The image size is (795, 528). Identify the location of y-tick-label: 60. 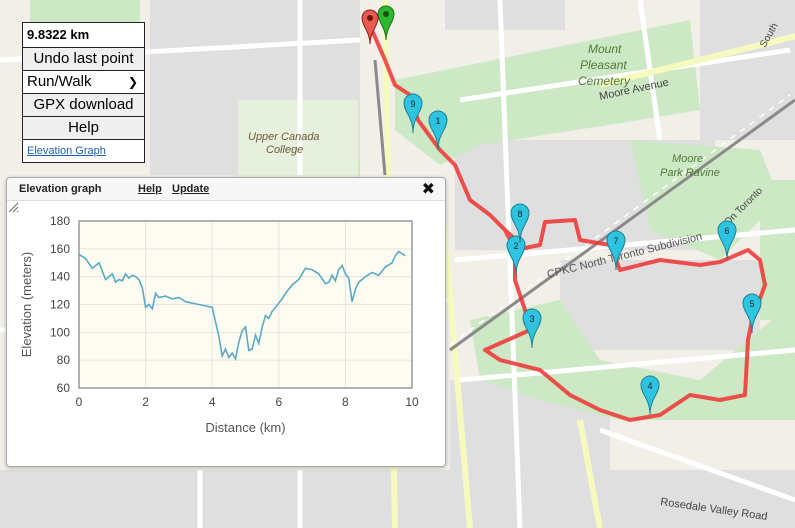
(64, 388).